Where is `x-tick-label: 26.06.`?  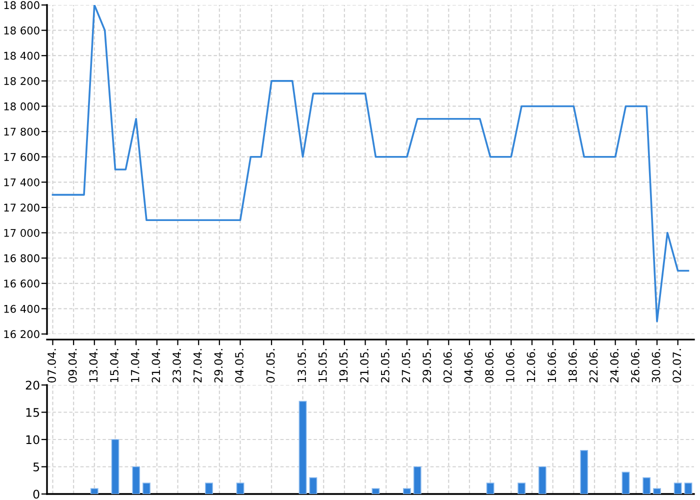 x-tick-label: 26.06. is located at coordinates (635, 365).